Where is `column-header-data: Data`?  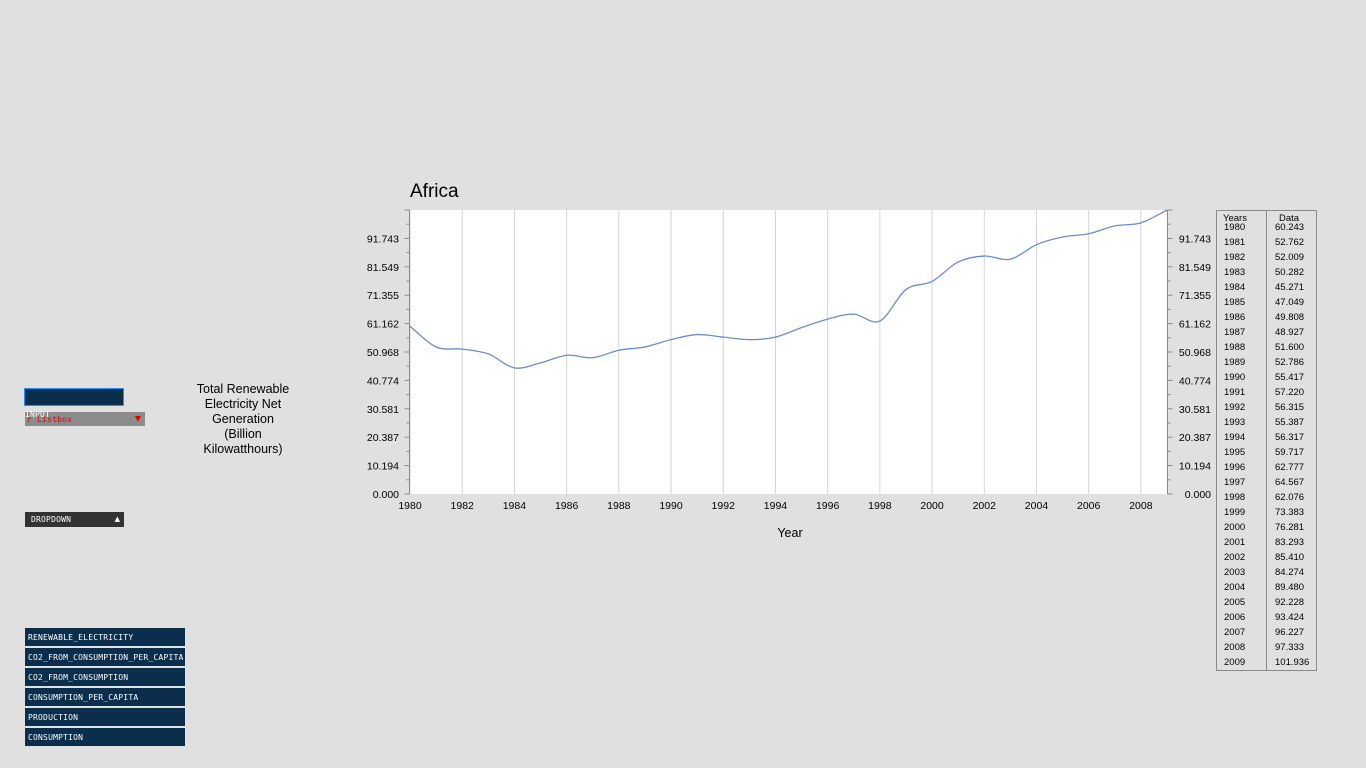
column-header-data: Data is located at coordinates (1289, 218).